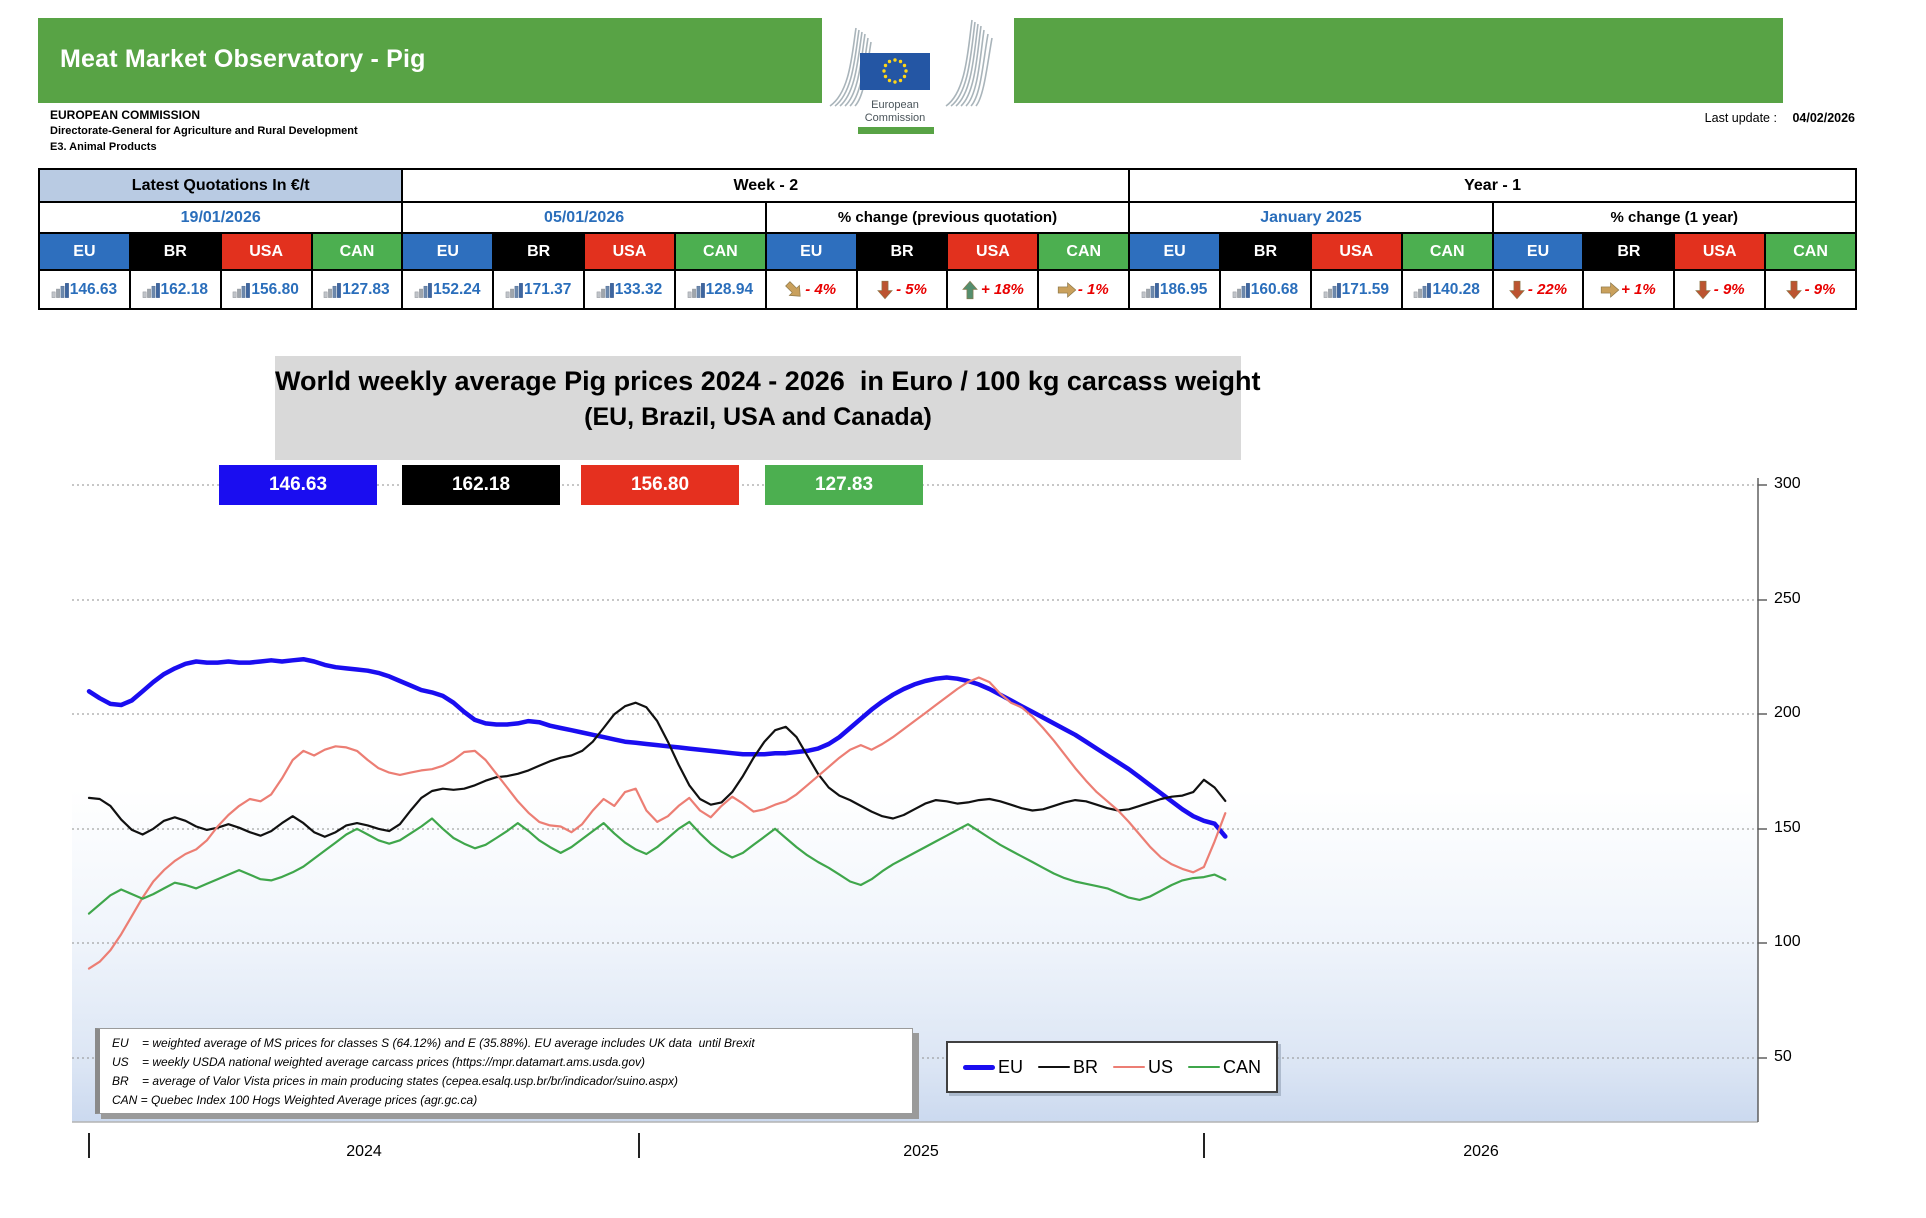 This screenshot has height=1218, width=1926. I want to click on ec-logo-graphic: European Commission, so click(911, 76).